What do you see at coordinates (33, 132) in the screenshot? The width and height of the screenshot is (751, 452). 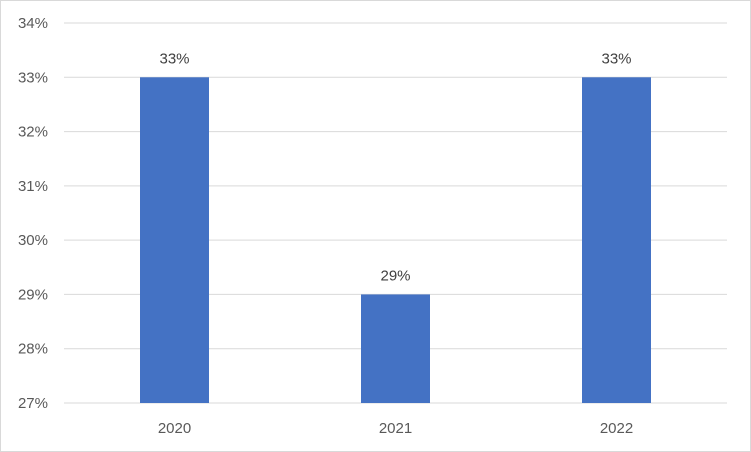 I see `y-tick-label: 32%` at bounding box center [33, 132].